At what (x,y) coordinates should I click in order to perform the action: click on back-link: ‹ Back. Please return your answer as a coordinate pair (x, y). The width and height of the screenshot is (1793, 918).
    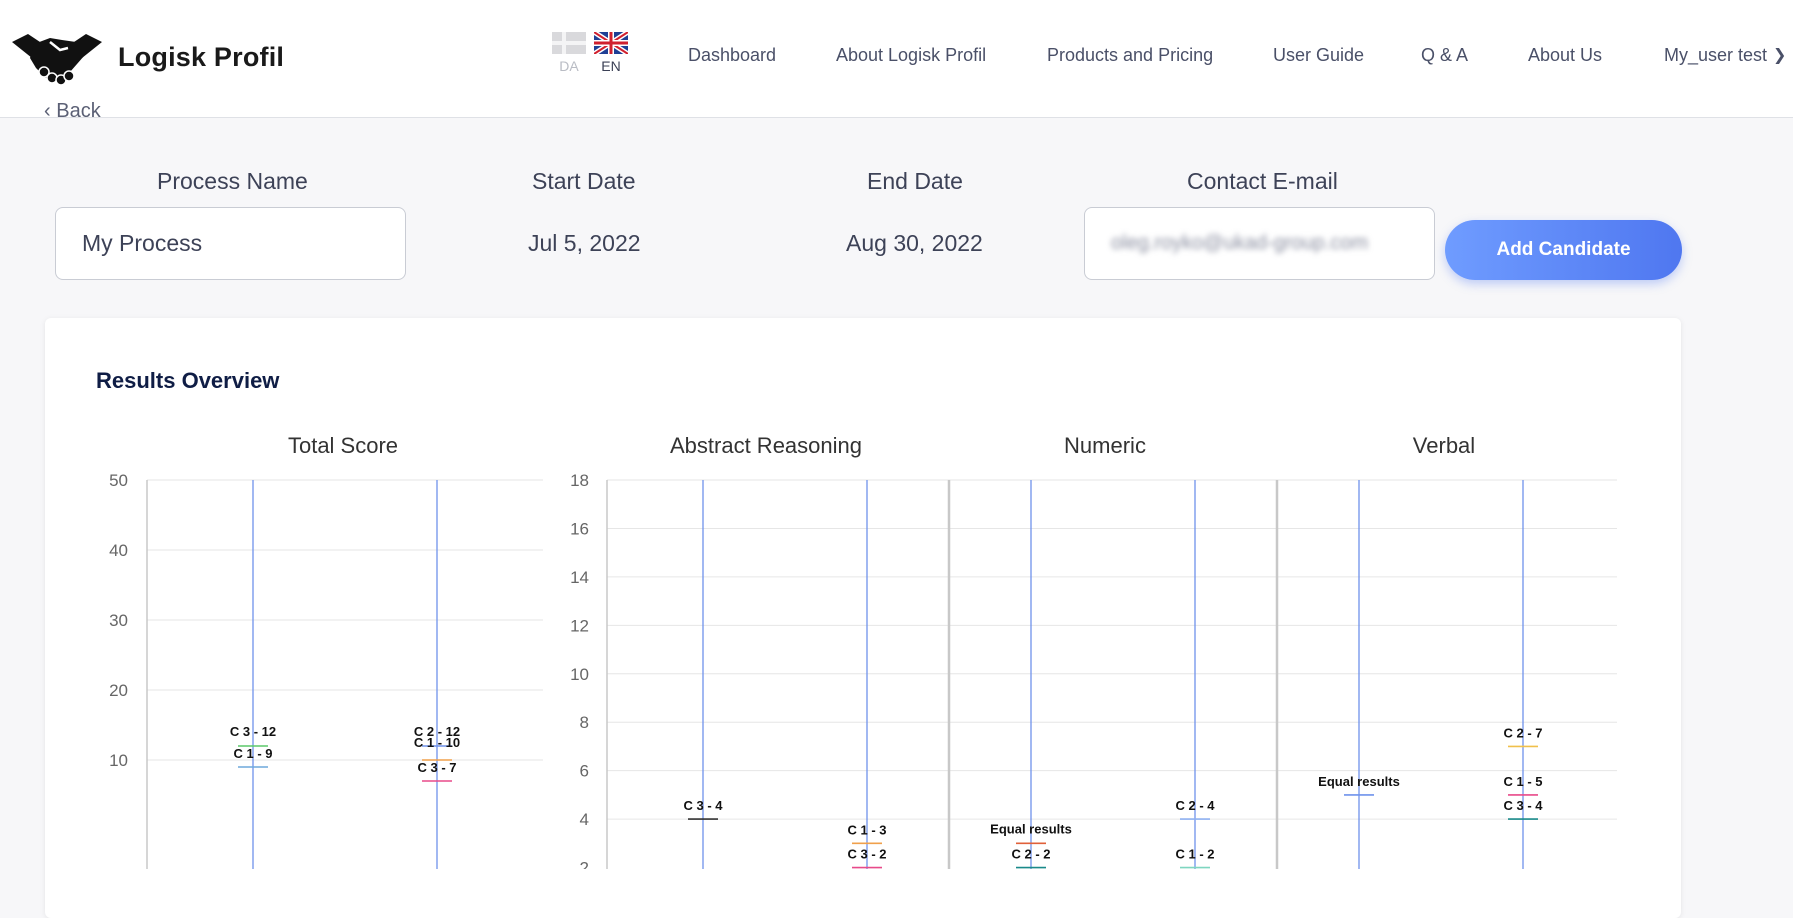
    Looking at the image, I should click on (72, 111).